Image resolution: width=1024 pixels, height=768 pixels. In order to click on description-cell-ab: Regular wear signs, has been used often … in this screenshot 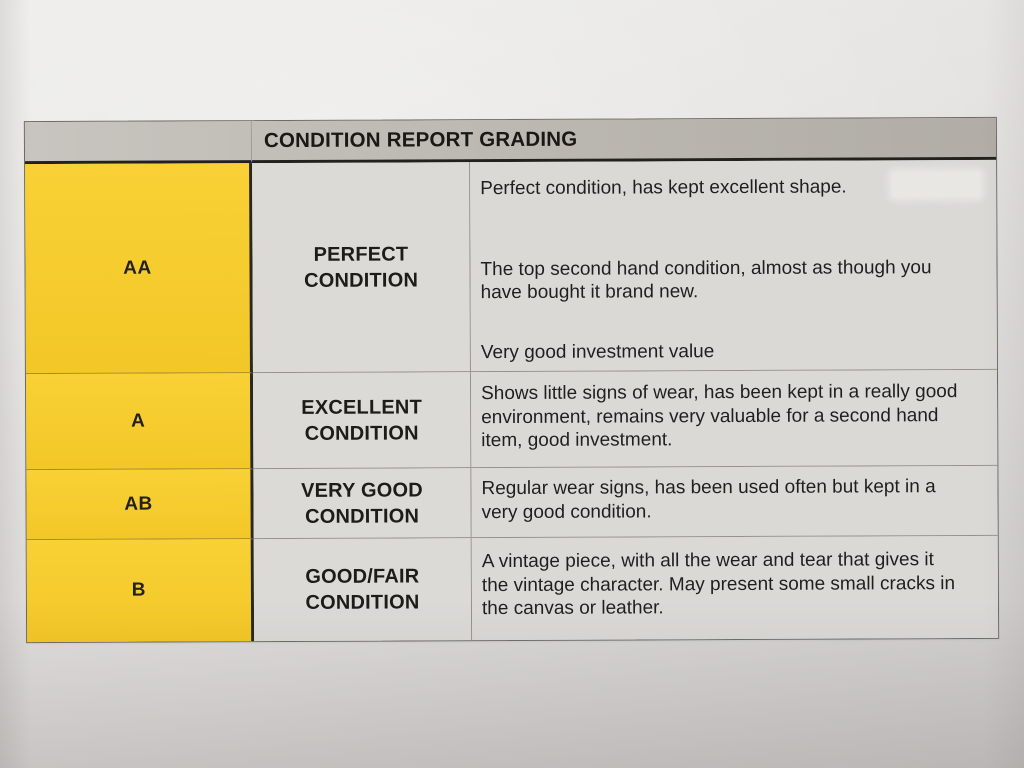, I will do `click(734, 502)`.